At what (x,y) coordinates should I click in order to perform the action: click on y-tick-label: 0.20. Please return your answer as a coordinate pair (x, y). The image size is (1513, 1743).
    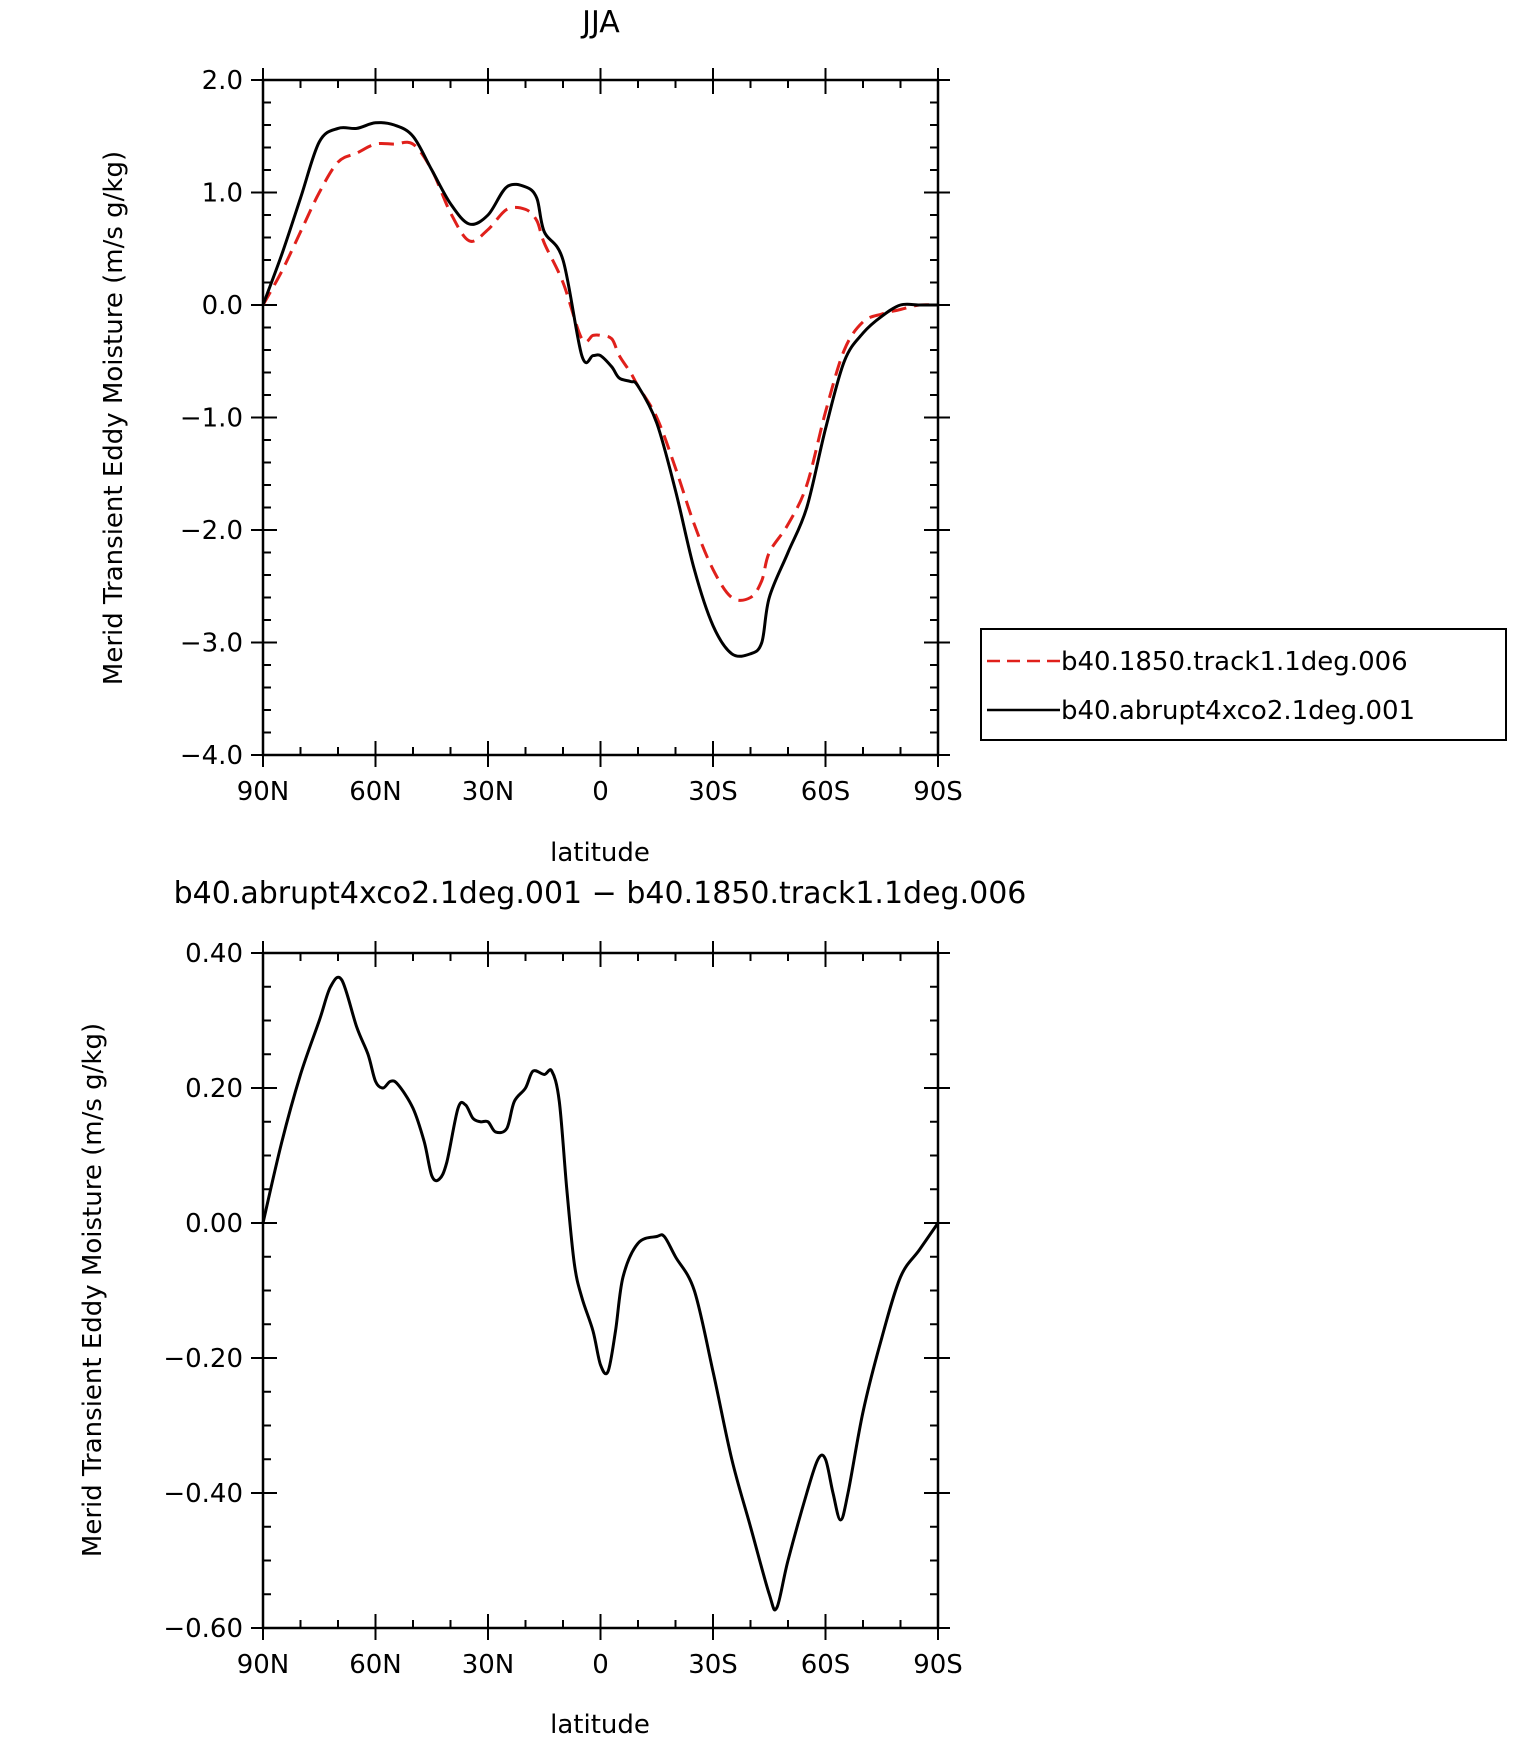
    Looking at the image, I should click on (214, 1089).